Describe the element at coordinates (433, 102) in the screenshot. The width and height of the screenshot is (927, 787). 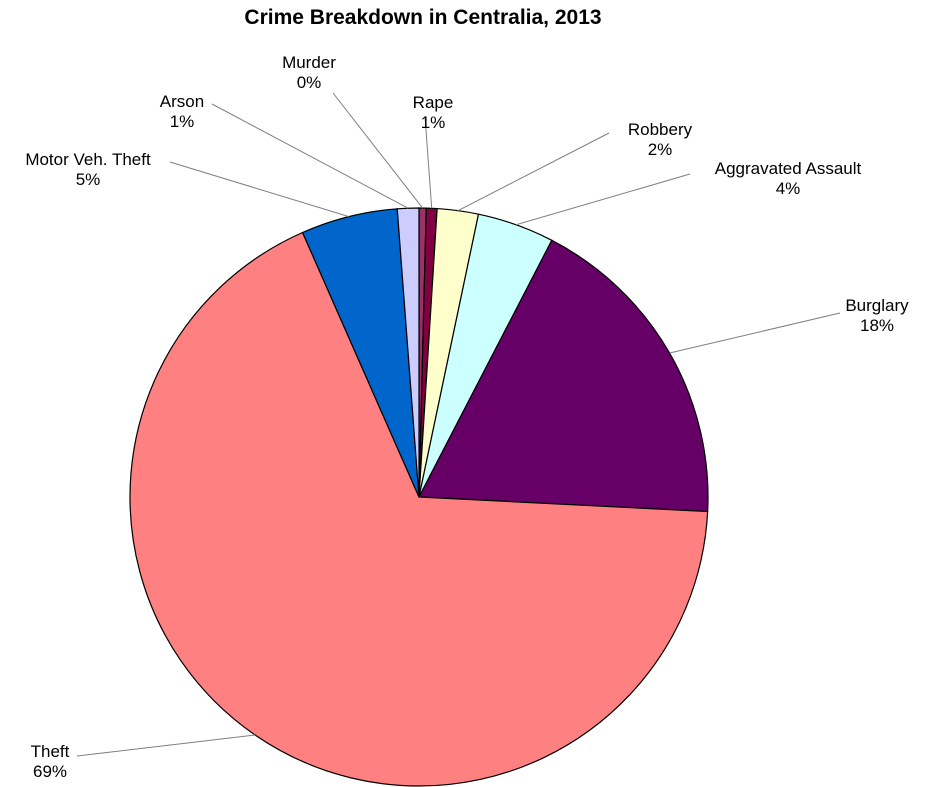
I see `slice-label: Rape` at that location.